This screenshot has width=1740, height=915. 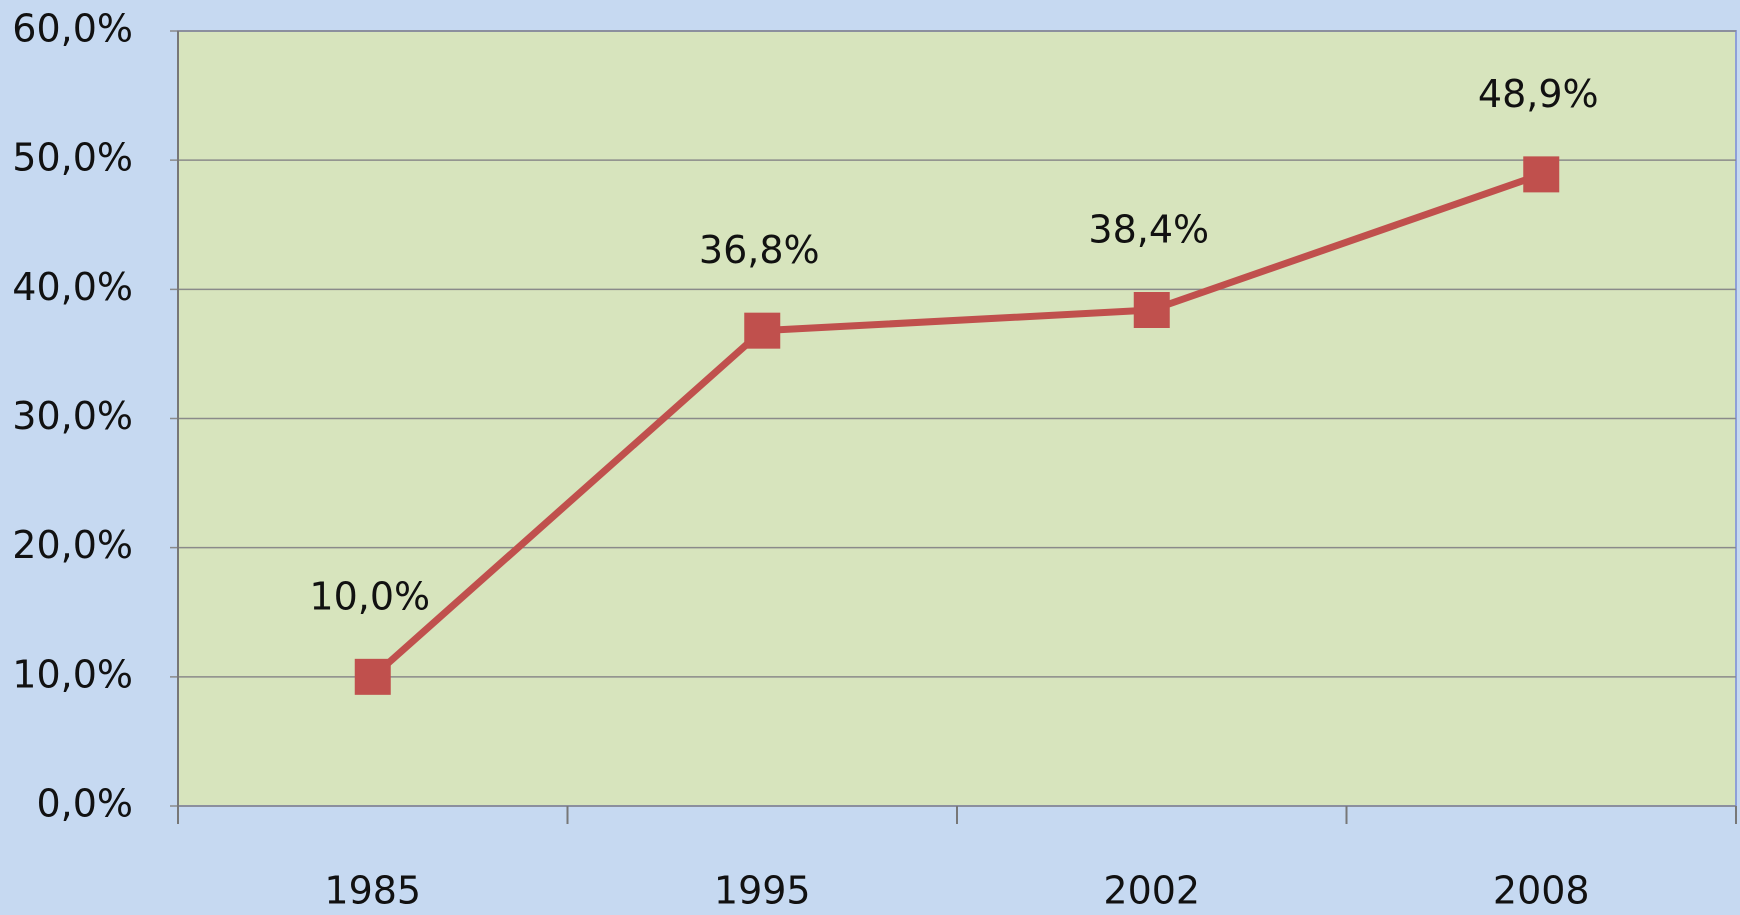 I want to click on y-tick-label: 30,0%, so click(x=72, y=416).